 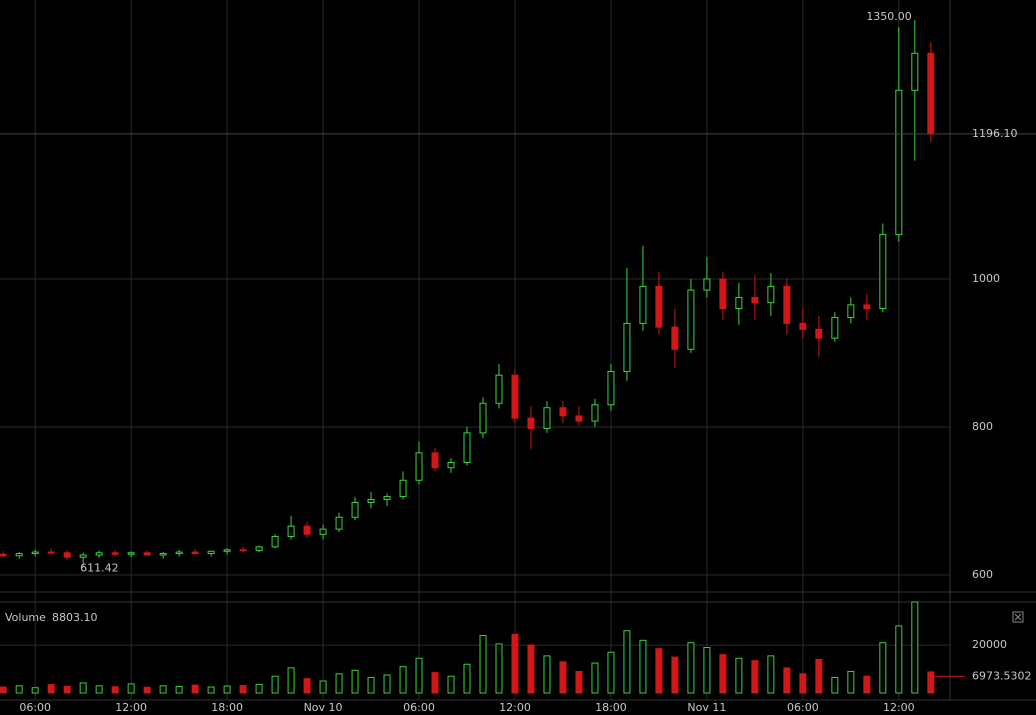 What do you see at coordinates (75, 617) in the screenshot?
I see `volume-last: 8803.10` at bounding box center [75, 617].